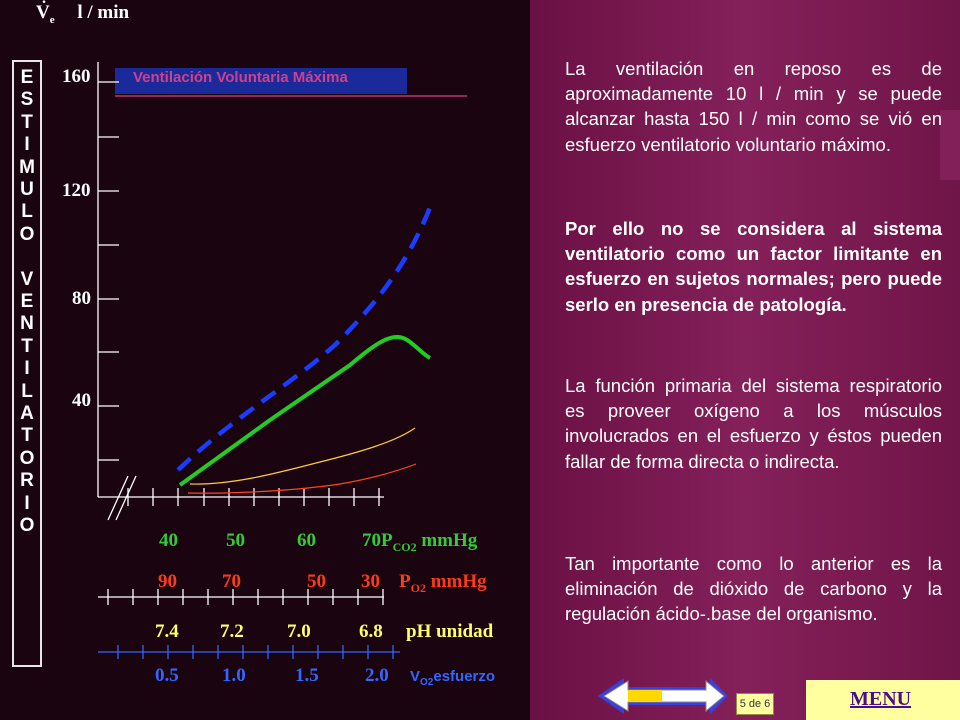 Image resolution: width=960 pixels, height=720 pixels. What do you see at coordinates (755, 704) in the screenshot?
I see `page-indicator: 5 de 6` at bounding box center [755, 704].